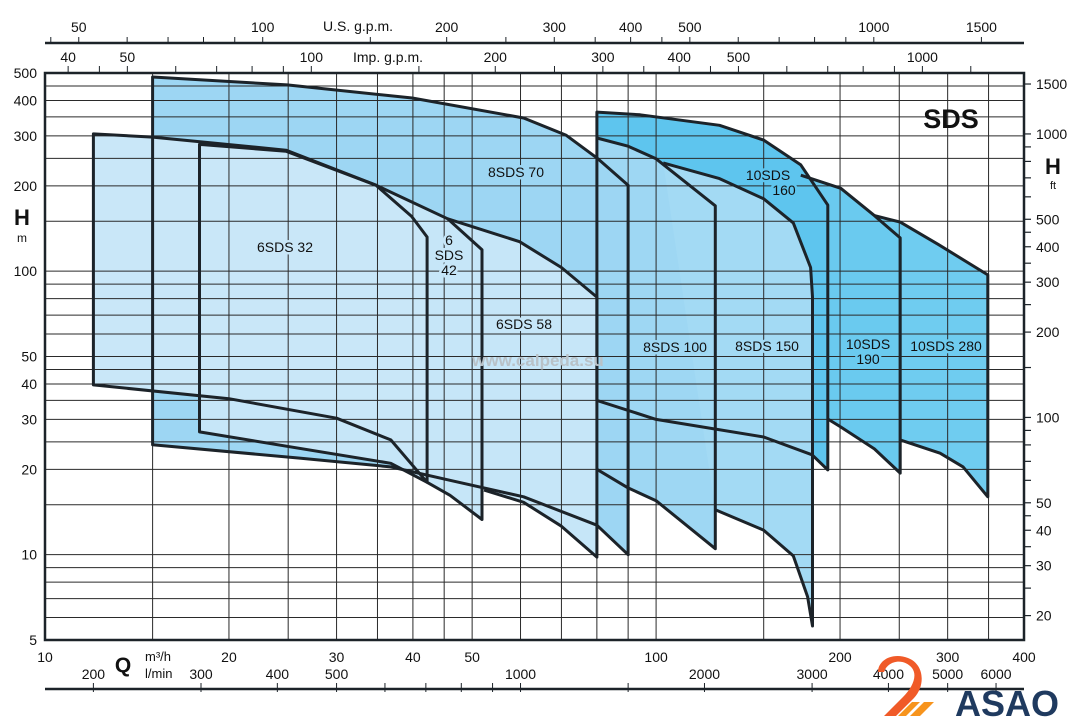 This screenshot has width=1077, height=718. Describe the element at coordinates (704, 674) in the screenshot. I see `lmin-tick-label: 2000` at that location.